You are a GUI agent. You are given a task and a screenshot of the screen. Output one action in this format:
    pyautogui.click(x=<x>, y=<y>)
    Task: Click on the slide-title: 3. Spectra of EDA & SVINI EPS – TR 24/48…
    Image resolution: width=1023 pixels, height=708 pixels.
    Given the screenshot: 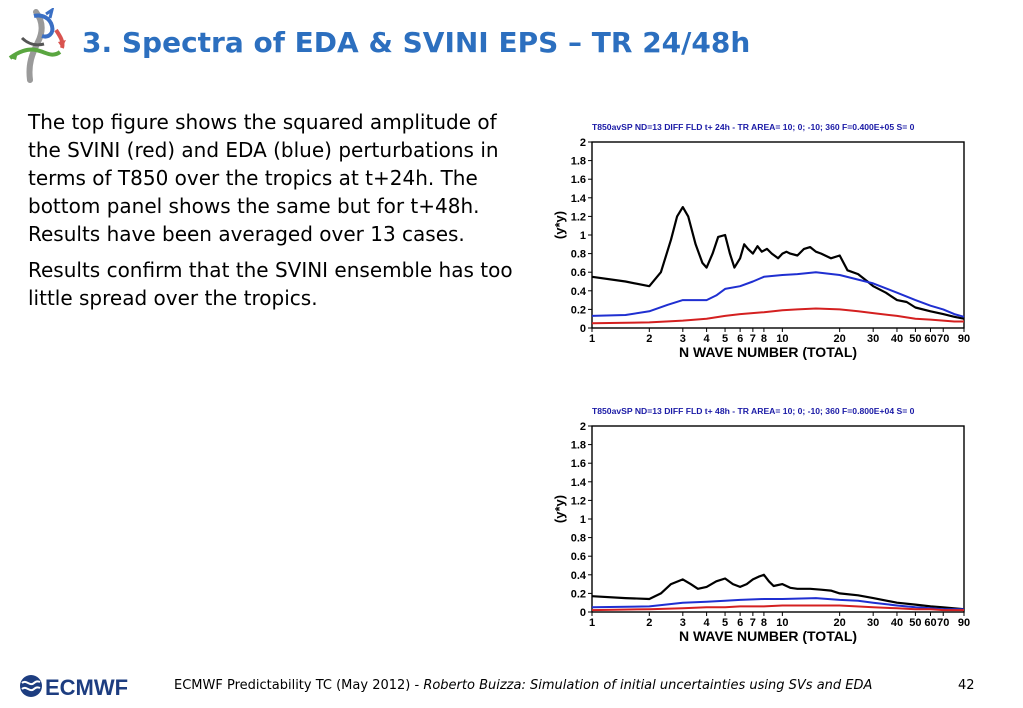 What is the action you would take?
    pyautogui.click(x=416, y=42)
    